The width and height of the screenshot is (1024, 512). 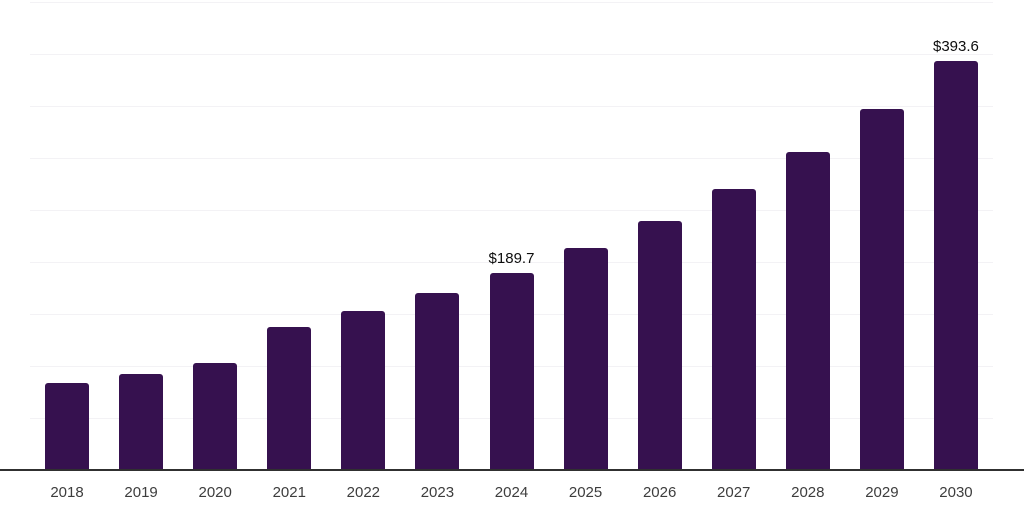 I want to click on x-axis-label-2023: 2023, so click(x=437, y=492).